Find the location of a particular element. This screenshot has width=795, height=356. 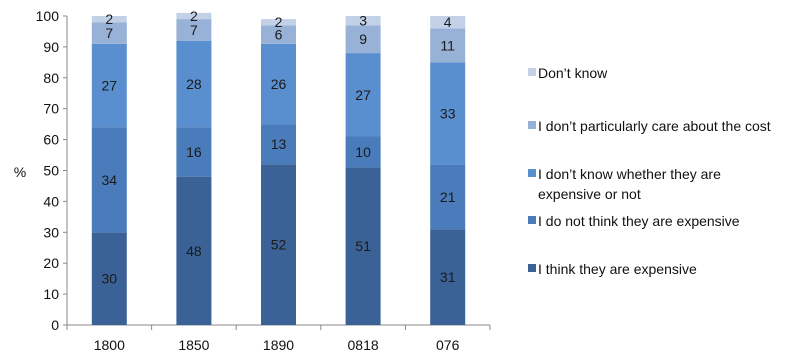

data-label: 16 is located at coordinates (194, 152).